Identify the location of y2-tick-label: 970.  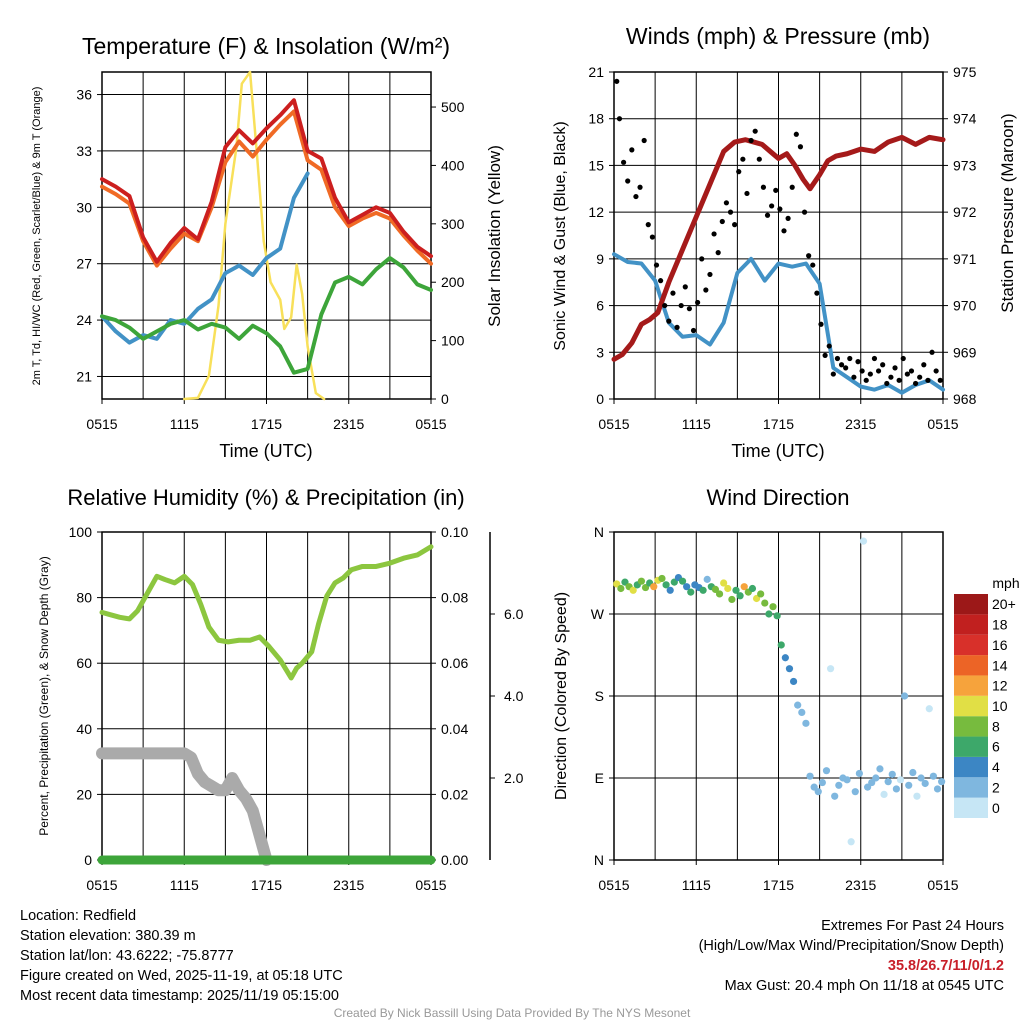
(965, 306).